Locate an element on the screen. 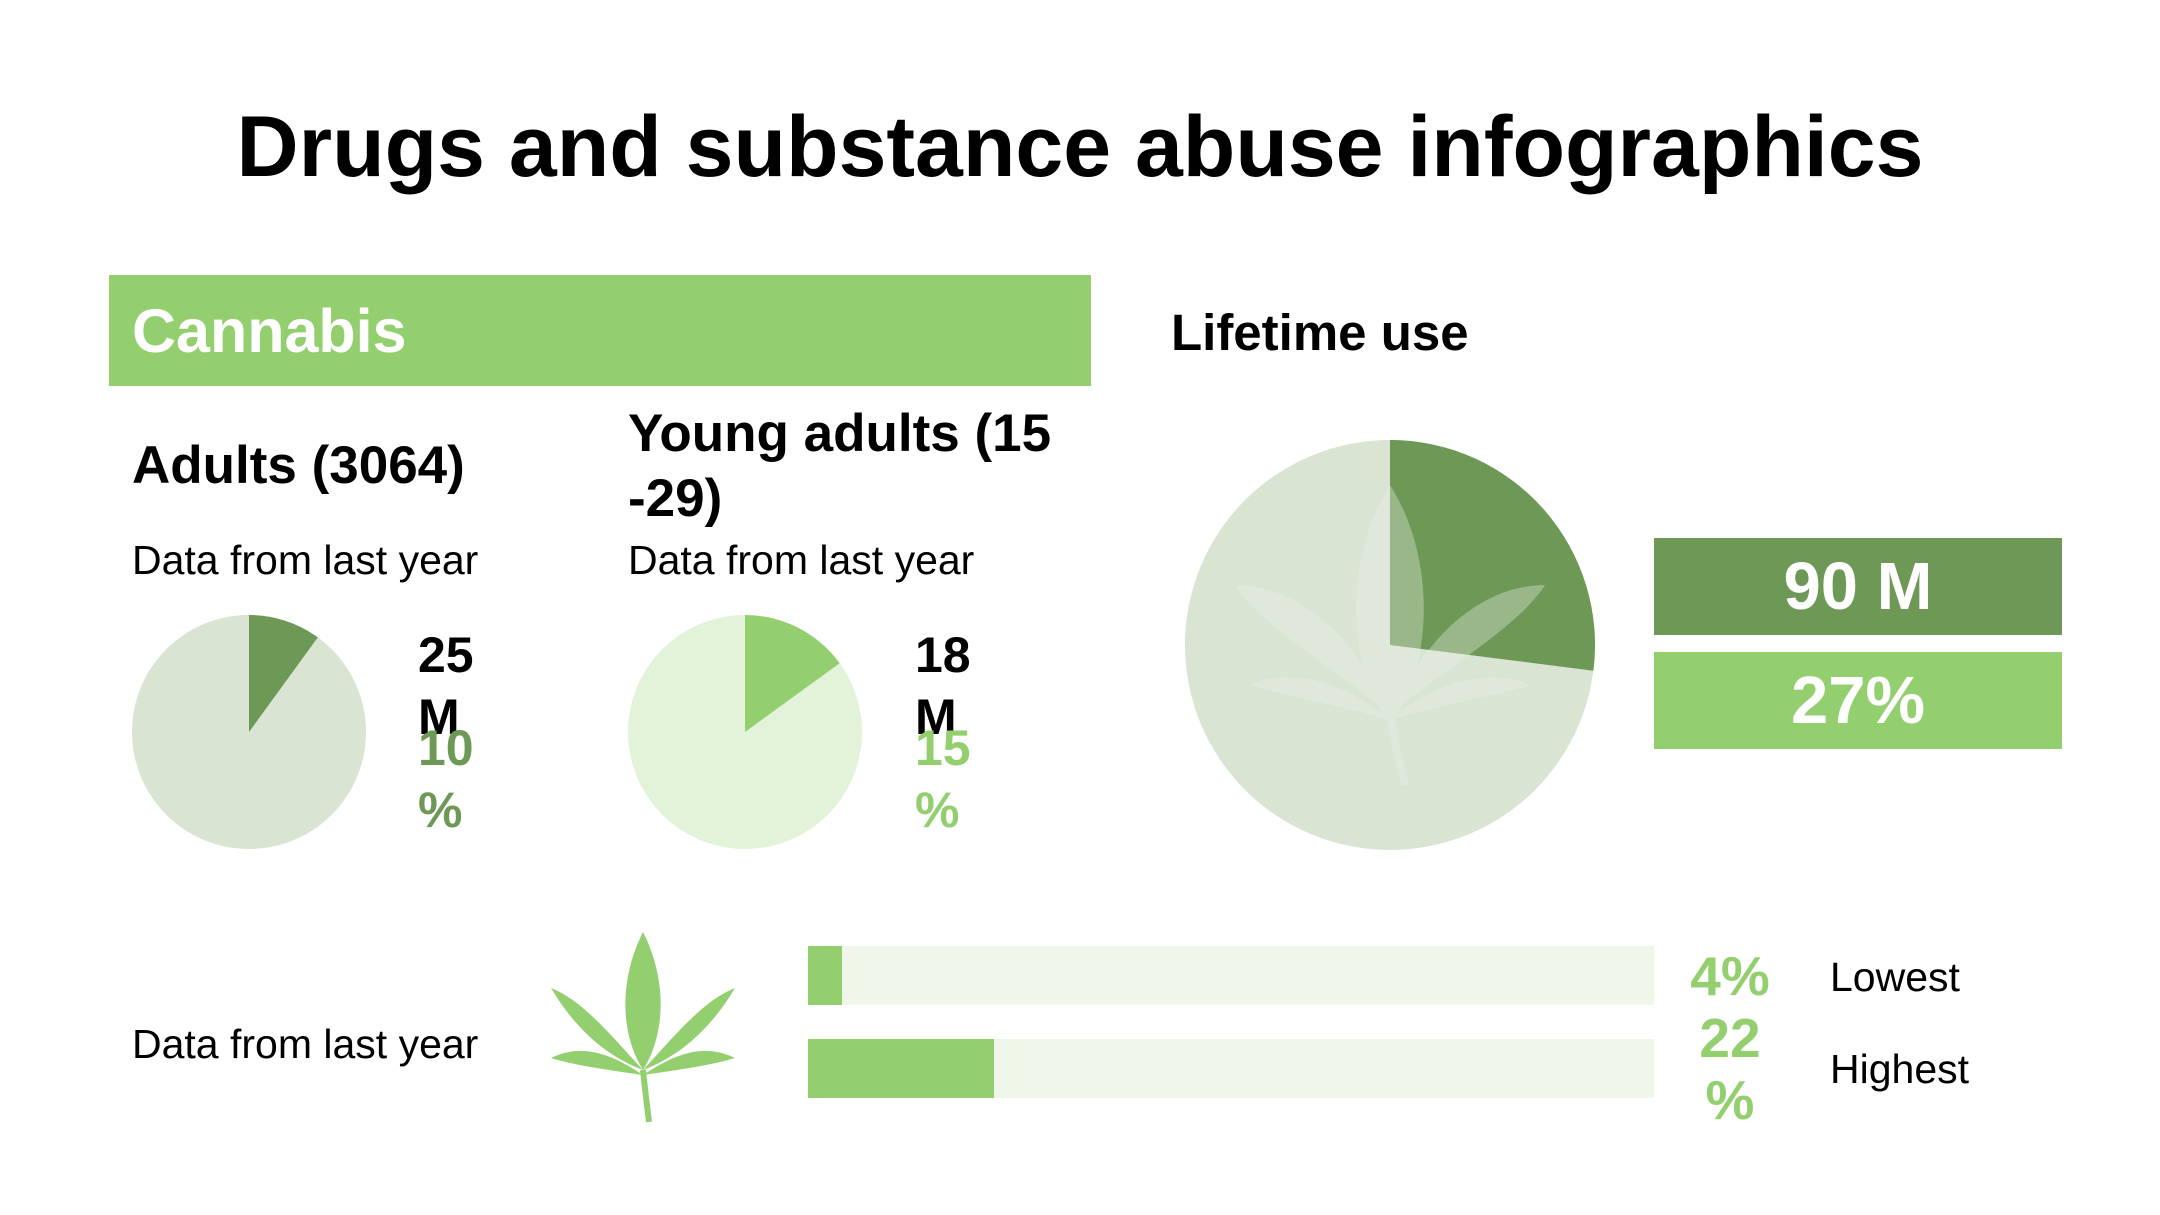 The height and width of the screenshot is (1215, 2160). banner-label: Cannabis is located at coordinates (269, 331).